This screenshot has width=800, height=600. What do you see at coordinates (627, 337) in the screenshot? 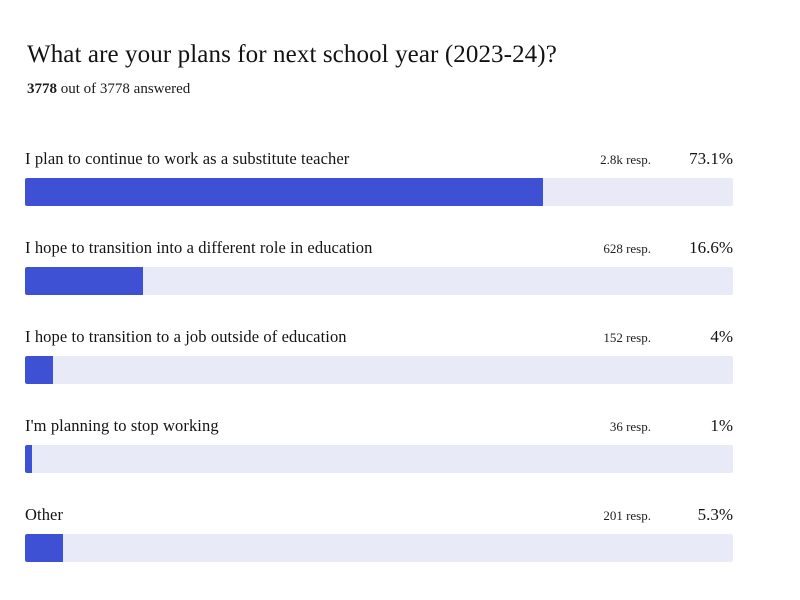
I see `response-count: 152 resp.` at bounding box center [627, 337].